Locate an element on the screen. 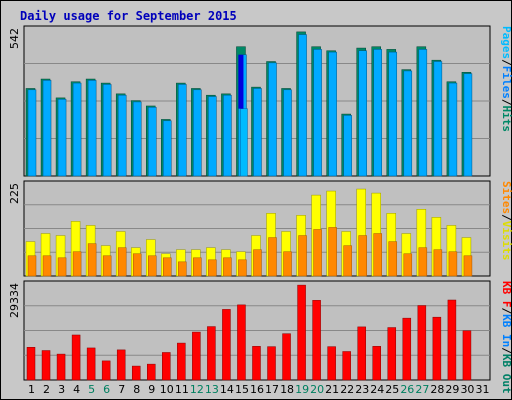 The image size is (512, 400). x-tick-label: 28 is located at coordinates (437, 389).